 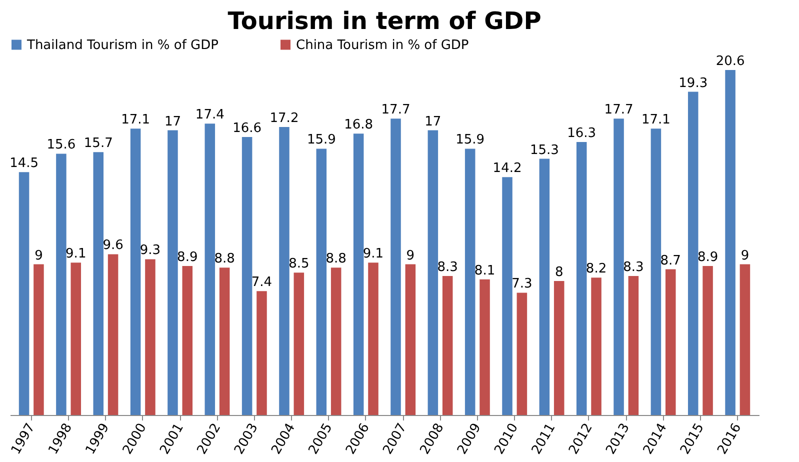 What do you see at coordinates (522, 284) in the screenshot?
I see `data-label: 7.3` at bounding box center [522, 284].